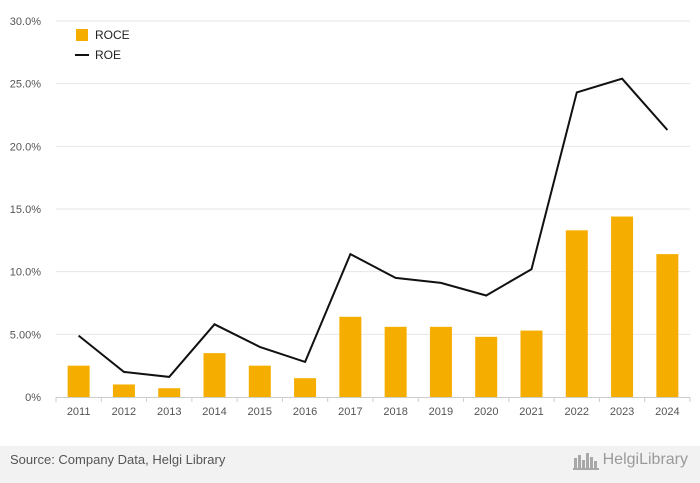 The width and height of the screenshot is (700, 483). I want to click on legend: ROCE ROE, so click(102, 45).